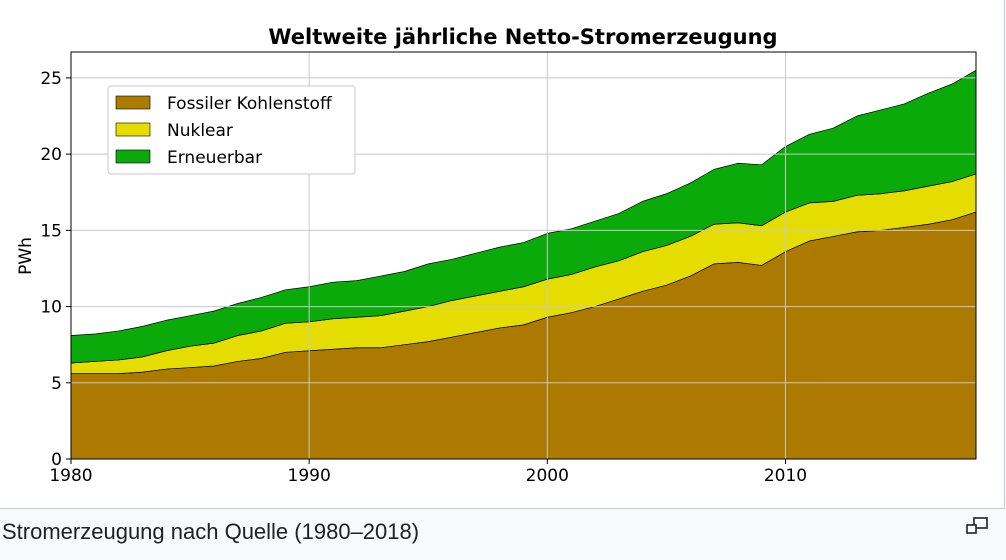 This screenshot has width=1006, height=560. I want to click on y-tick-label: 25, so click(51, 79).